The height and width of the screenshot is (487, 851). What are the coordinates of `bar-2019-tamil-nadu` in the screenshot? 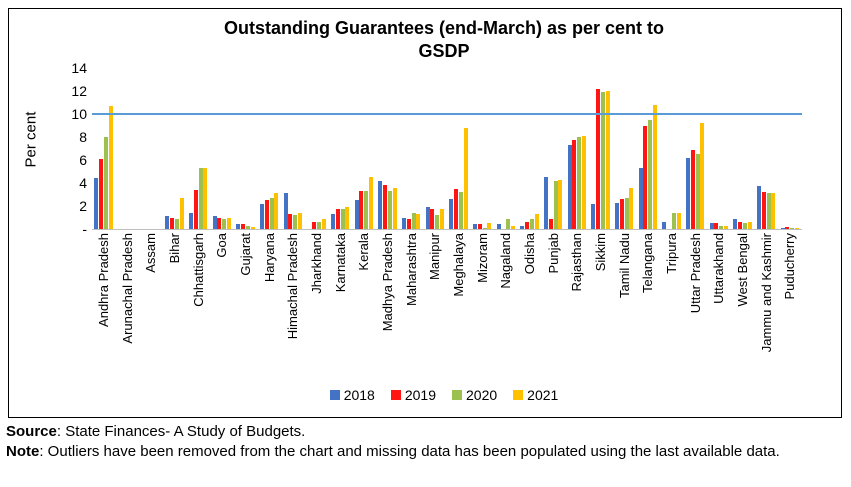 It's located at (621, 214).